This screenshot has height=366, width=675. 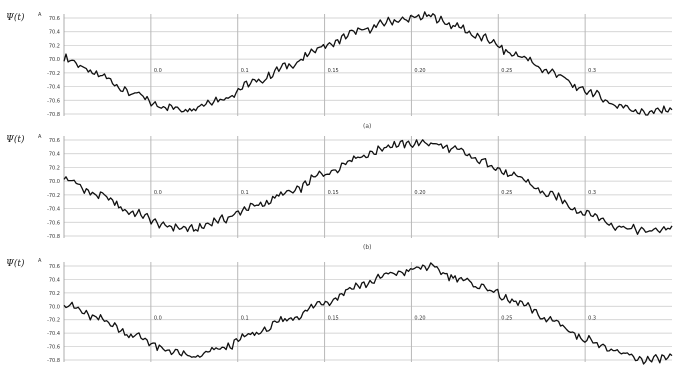 I want to click on x-axis-label: (a), so click(x=367, y=126).